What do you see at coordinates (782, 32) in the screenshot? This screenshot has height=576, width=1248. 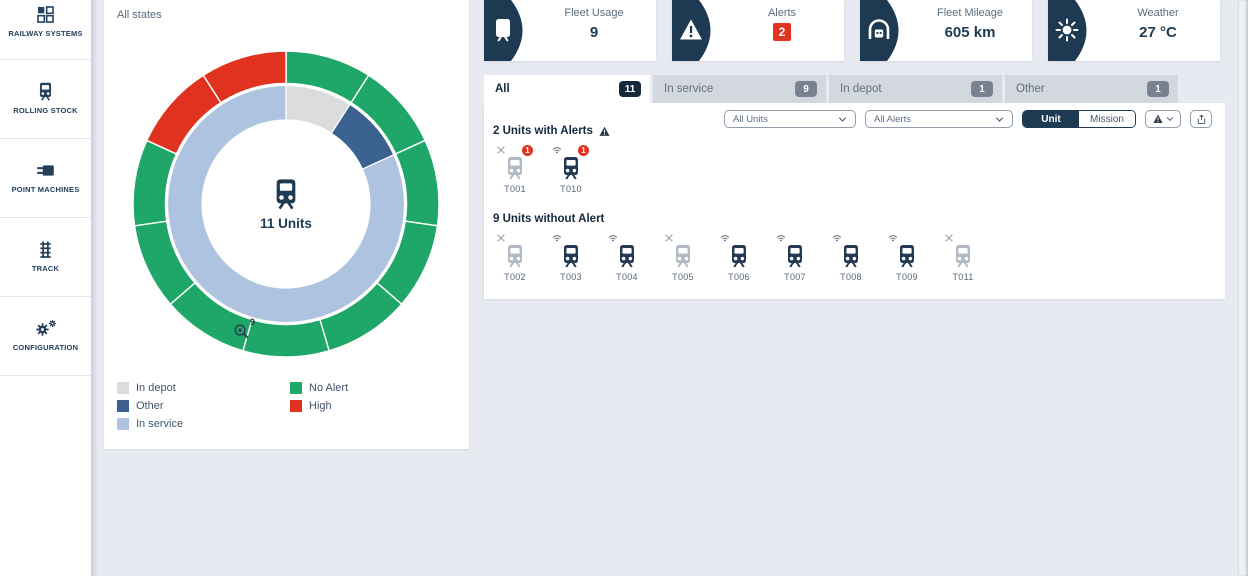 I see `alerts-count-badge: 2` at bounding box center [782, 32].